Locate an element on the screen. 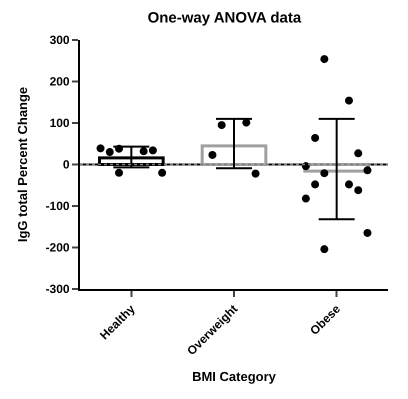  y-tick-label: -300 is located at coordinates (58, 289).